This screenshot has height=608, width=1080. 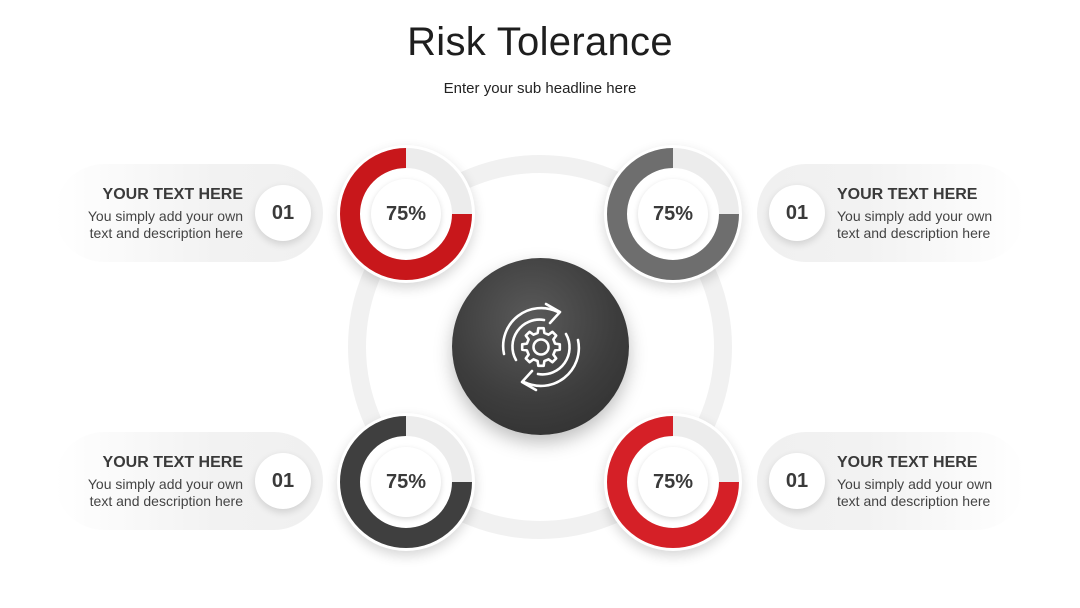 I want to click on progress-donut-bottom-left: 75%, so click(x=406, y=482).